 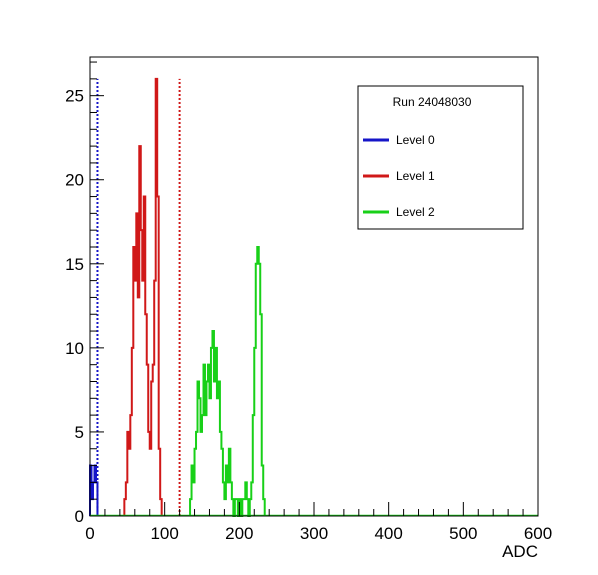 What do you see at coordinates (415, 176) in the screenshot?
I see `legend-label-level-1: Level 1` at bounding box center [415, 176].